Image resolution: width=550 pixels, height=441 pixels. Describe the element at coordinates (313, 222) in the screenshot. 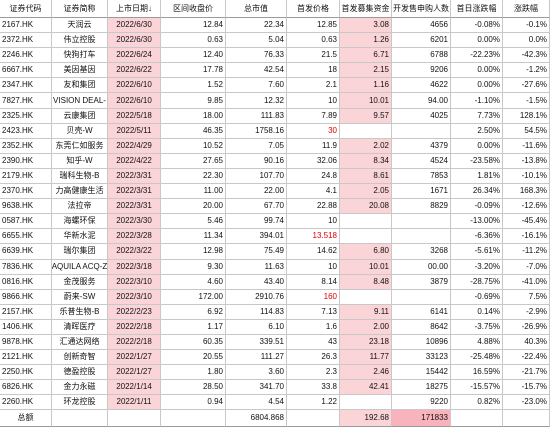

I see `cell-ipo-price: 10` at that location.